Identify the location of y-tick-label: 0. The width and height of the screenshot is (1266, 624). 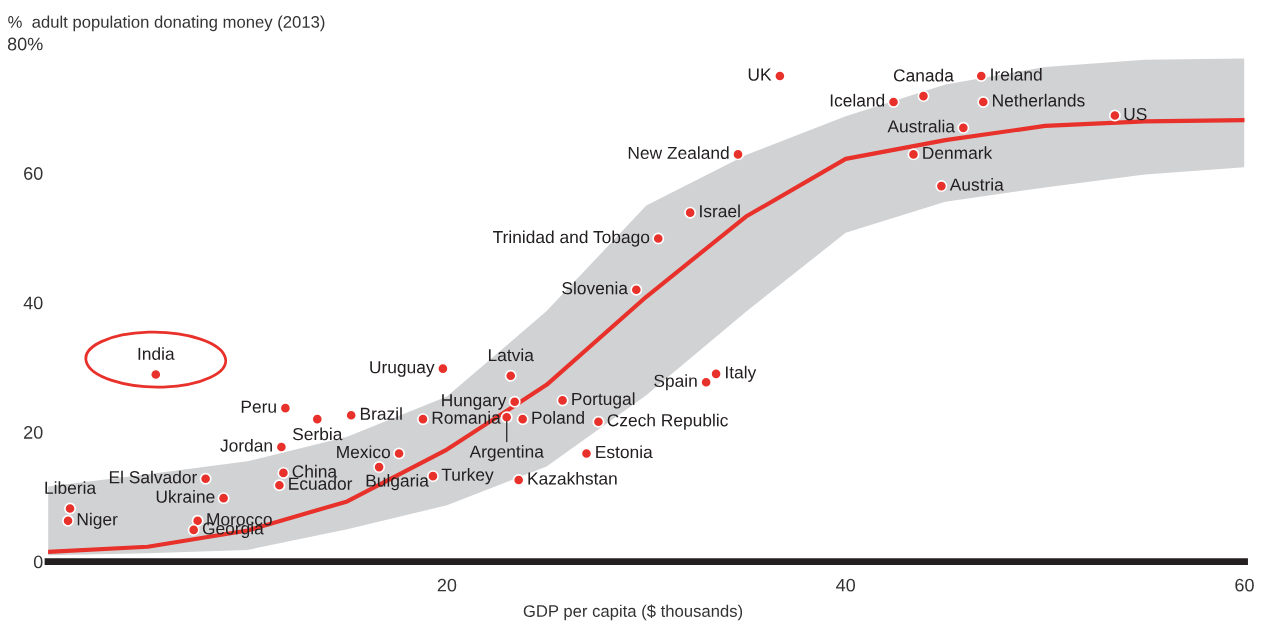
(38, 562).